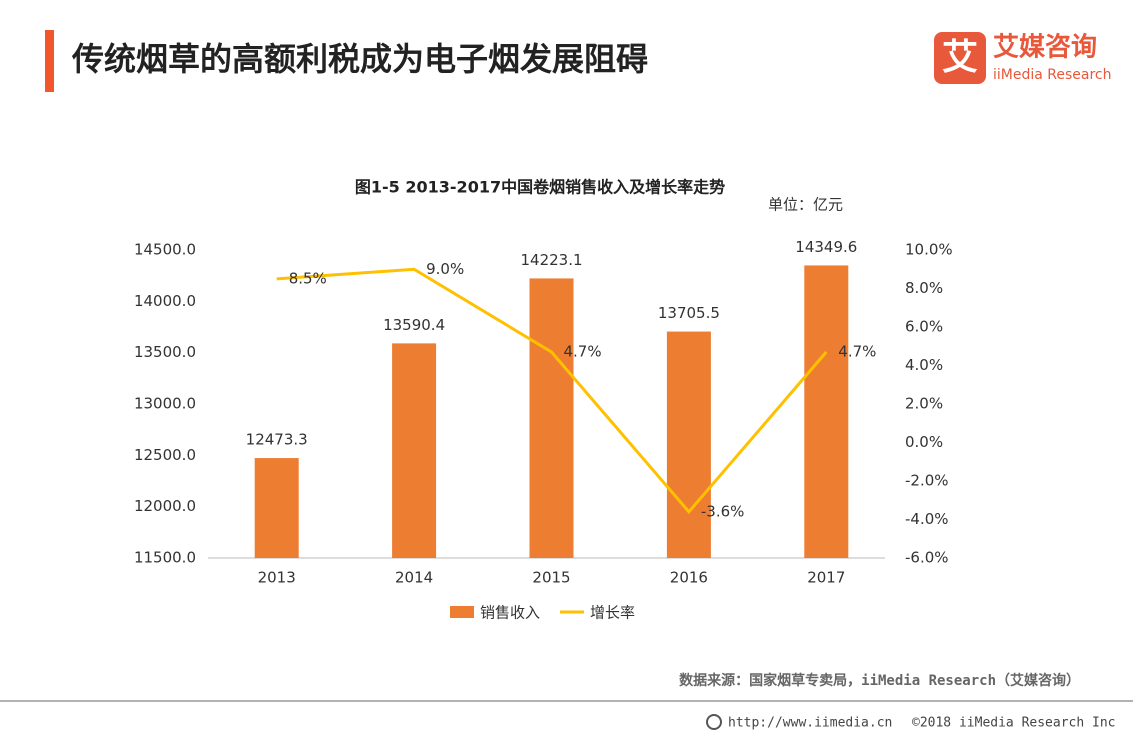 The width and height of the screenshot is (1133, 737). I want to click on logo-brand: iiMedia Research, so click(1052, 75).